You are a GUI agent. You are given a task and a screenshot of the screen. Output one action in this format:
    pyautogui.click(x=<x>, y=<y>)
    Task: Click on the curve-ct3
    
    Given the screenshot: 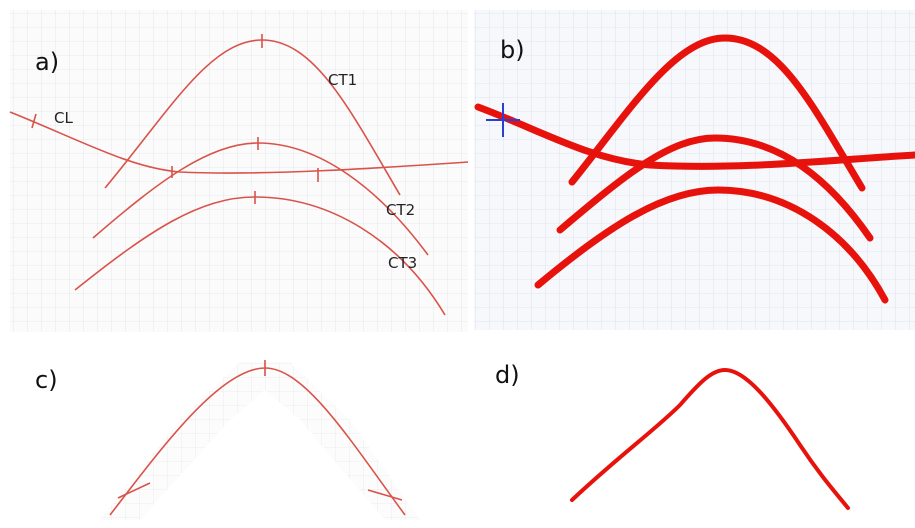 What is the action you would take?
    pyautogui.click(x=711, y=245)
    